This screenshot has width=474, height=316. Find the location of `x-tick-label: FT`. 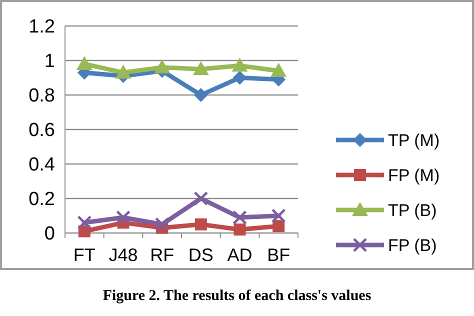

x-tick-label: FT is located at coordinates (84, 255).